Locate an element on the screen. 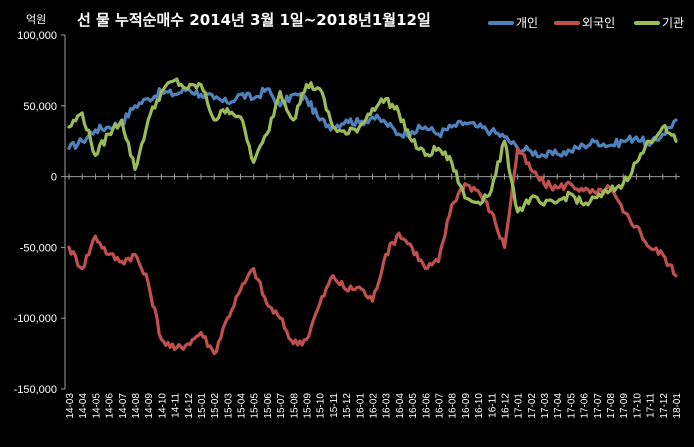  y-tick-label: 100,000 is located at coordinates (37, 36).